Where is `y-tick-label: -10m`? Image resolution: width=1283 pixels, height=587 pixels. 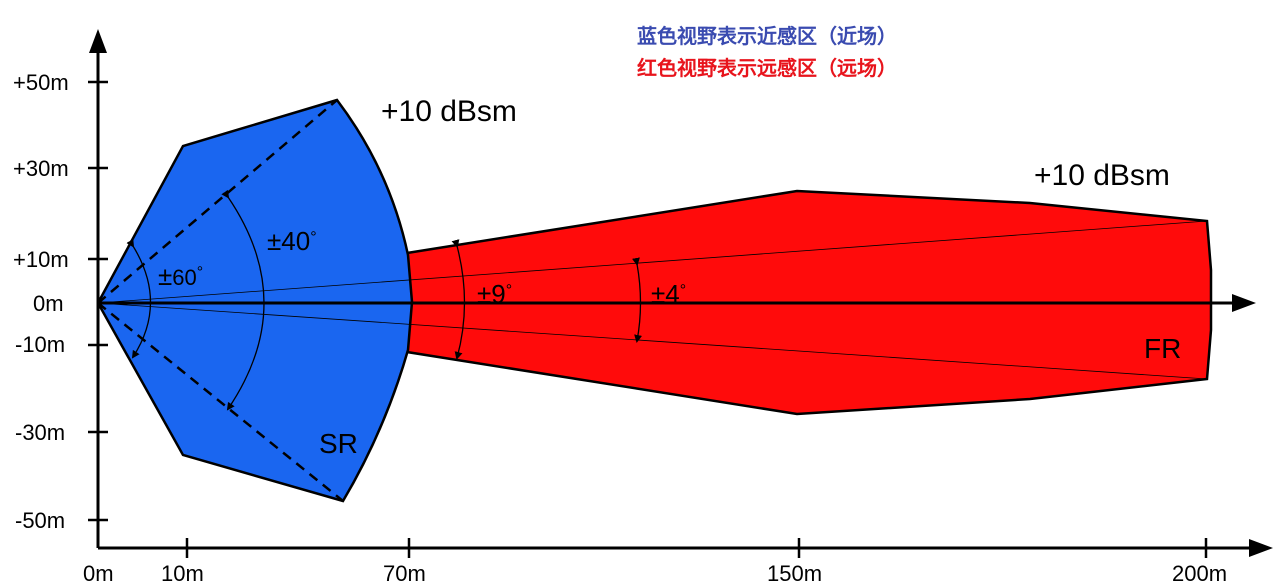
y-tick-label: -10m is located at coordinates (40, 344).